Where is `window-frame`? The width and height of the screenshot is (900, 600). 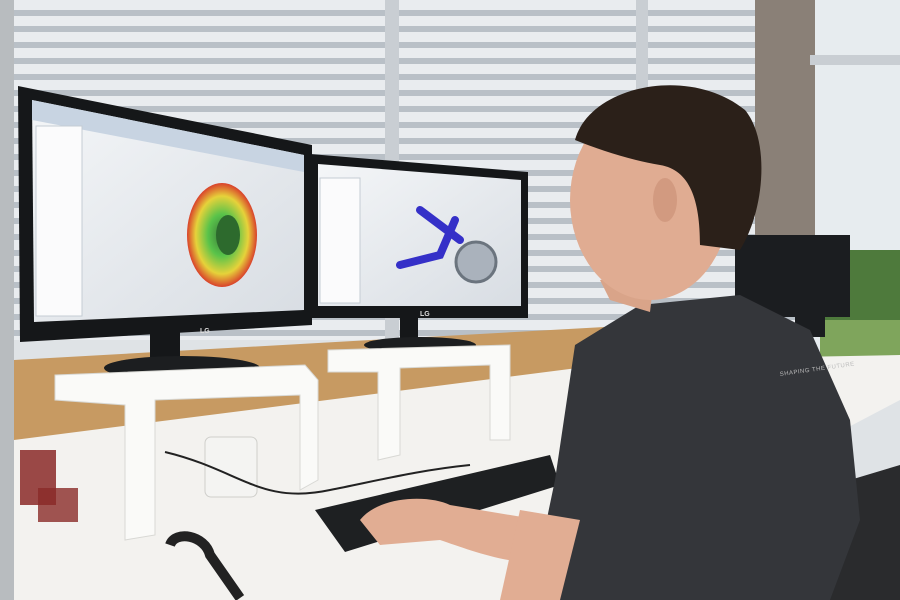
window-frame is located at coordinates (855, 60).